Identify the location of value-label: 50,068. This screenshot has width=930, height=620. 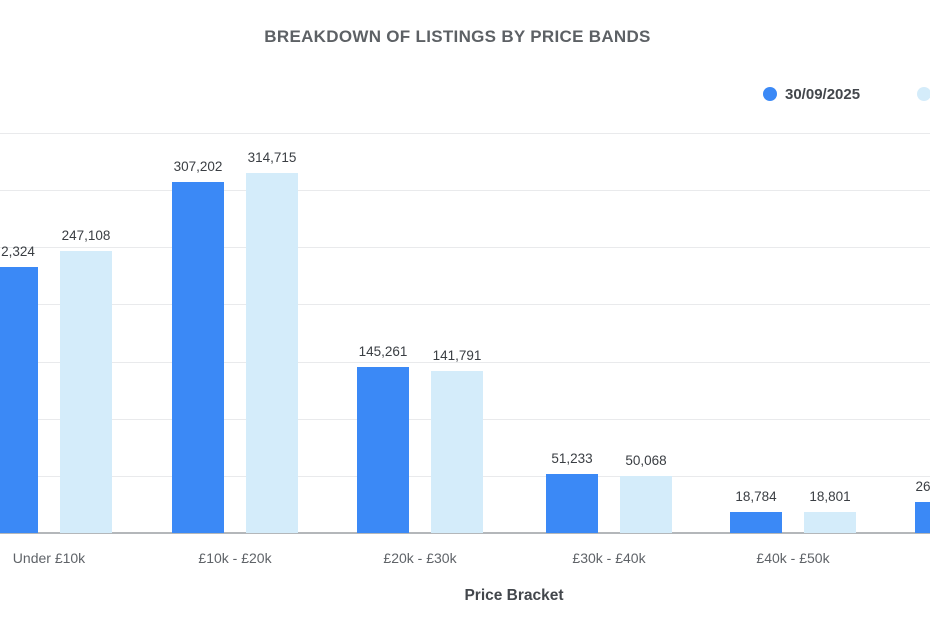
(646, 460).